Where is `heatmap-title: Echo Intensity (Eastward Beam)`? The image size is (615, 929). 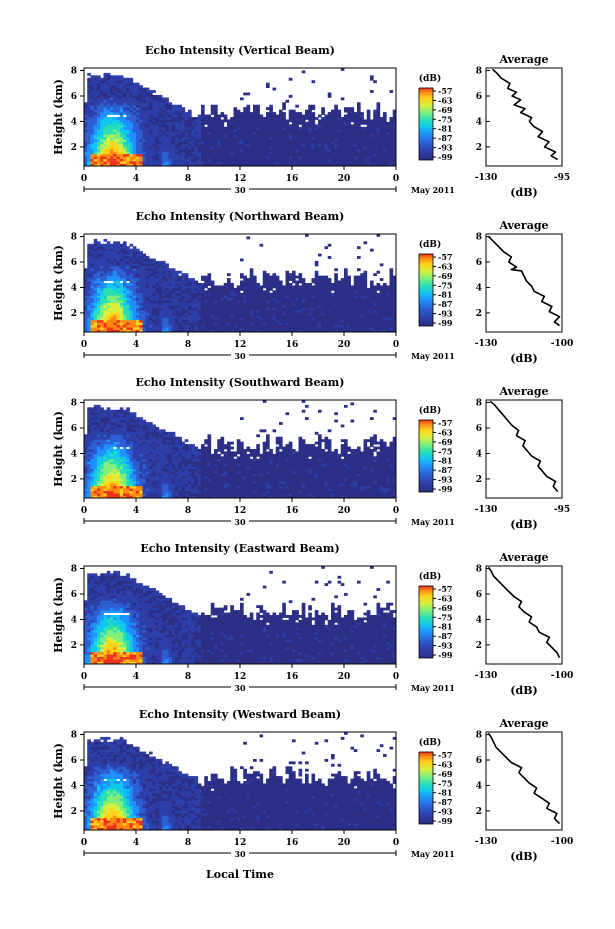
heatmap-title: Echo Intensity (Eastward Beam) is located at coordinates (239, 548).